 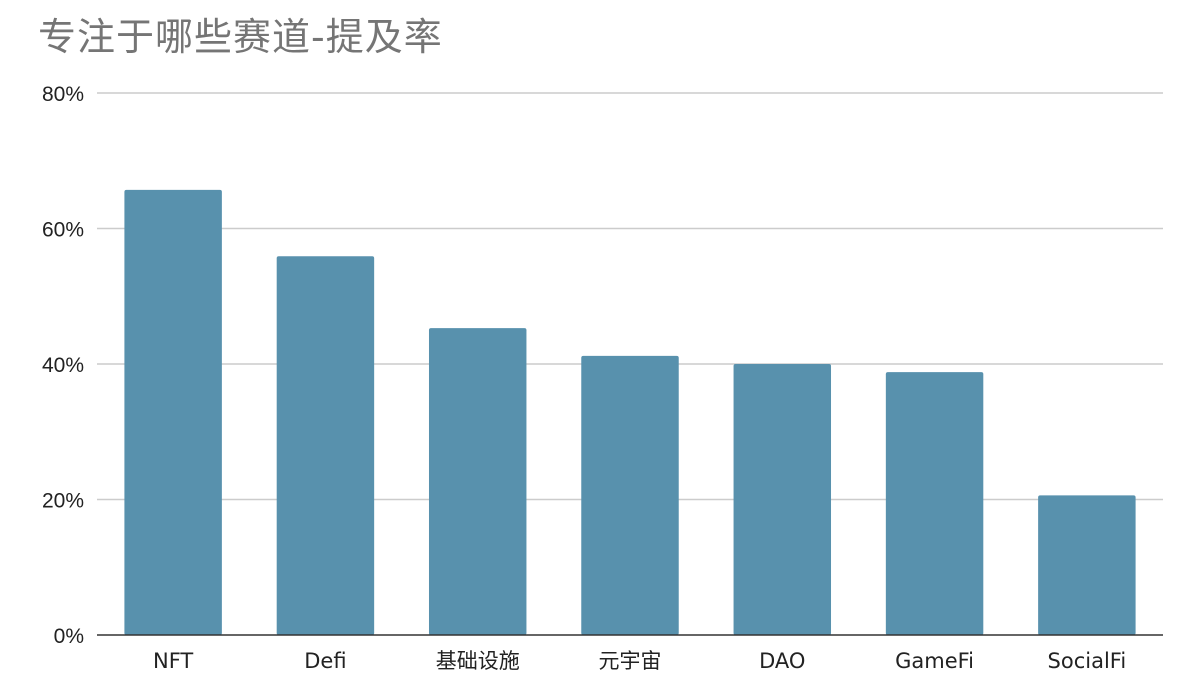 What do you see at coordinates (325, 661) in the screenshot?
I see `x-tick-label: Defi` at bounding box center [325, 661].